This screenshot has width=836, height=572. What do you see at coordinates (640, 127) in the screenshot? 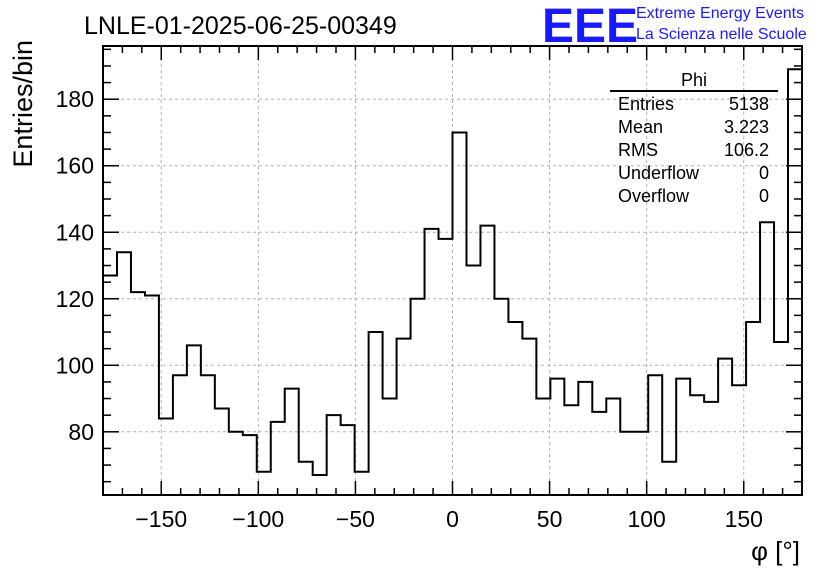
I see `stats-row-label: Mean` at bounding box center [640, 127].